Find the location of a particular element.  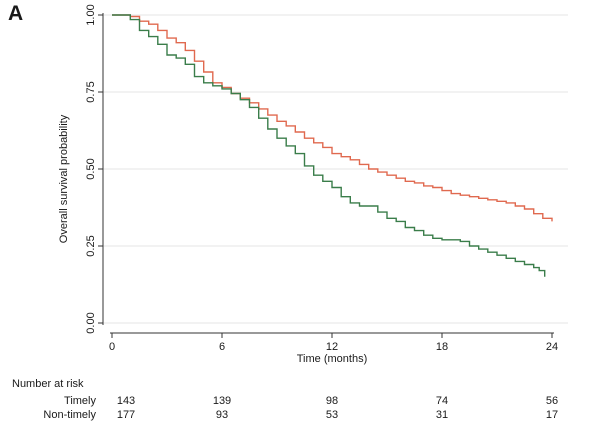

x-axis-title: Time (months) is located at coordinates (332, 359).